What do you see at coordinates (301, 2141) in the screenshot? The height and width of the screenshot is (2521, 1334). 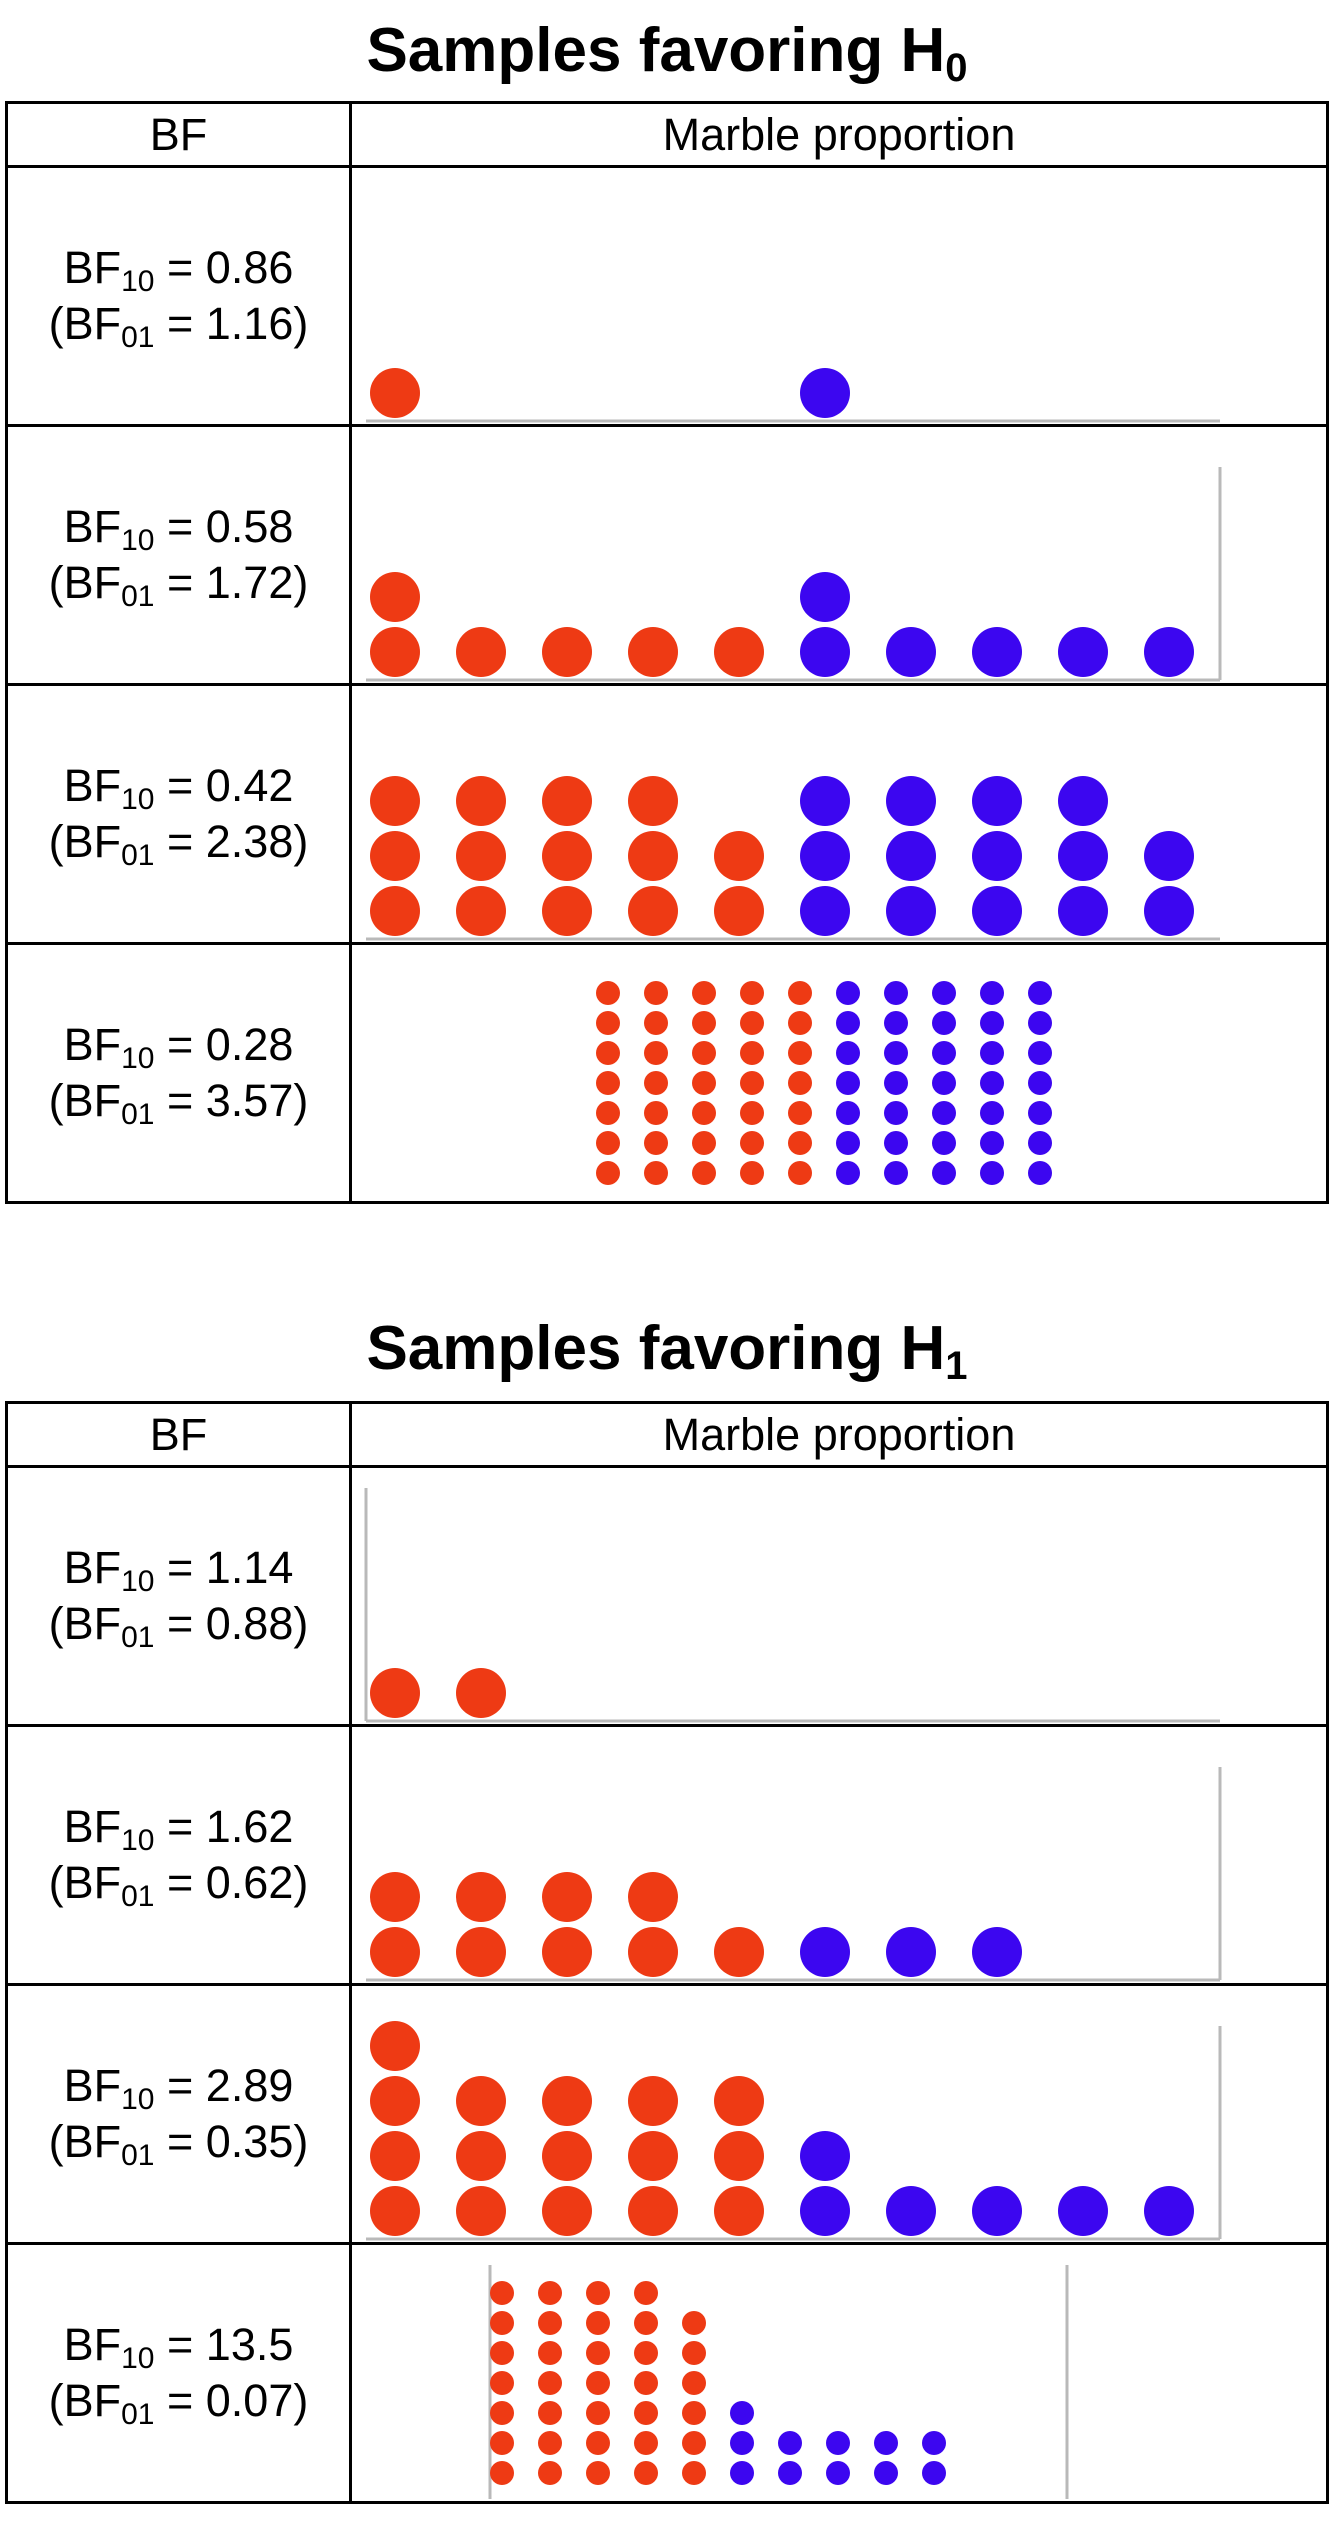 I see `close-paren: )` at bounding box center [301, 2141].